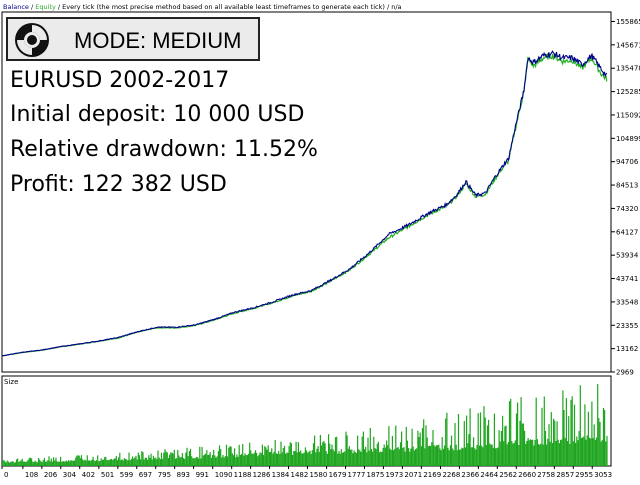 The width and height of the screenshot is (640, 485). I want to click on y-tick-label-0: 2969, so click(625, 373).